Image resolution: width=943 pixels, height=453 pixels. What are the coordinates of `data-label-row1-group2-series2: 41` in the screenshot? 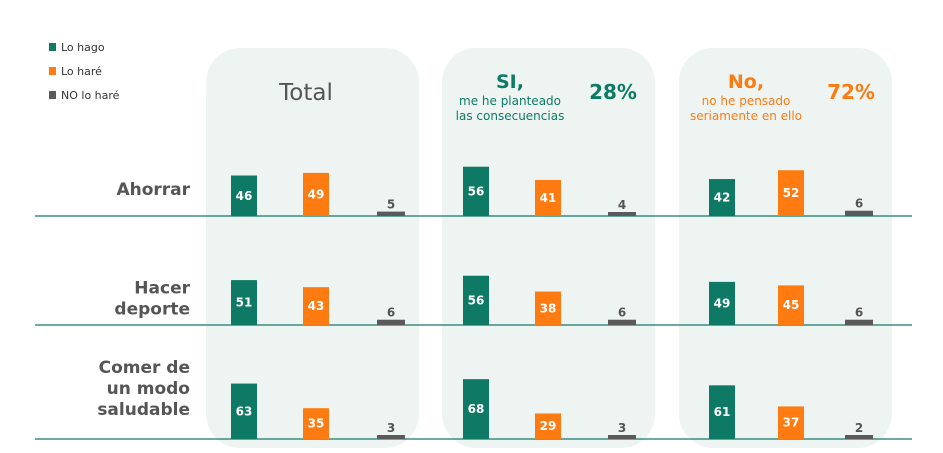 It's located at (548, 198).